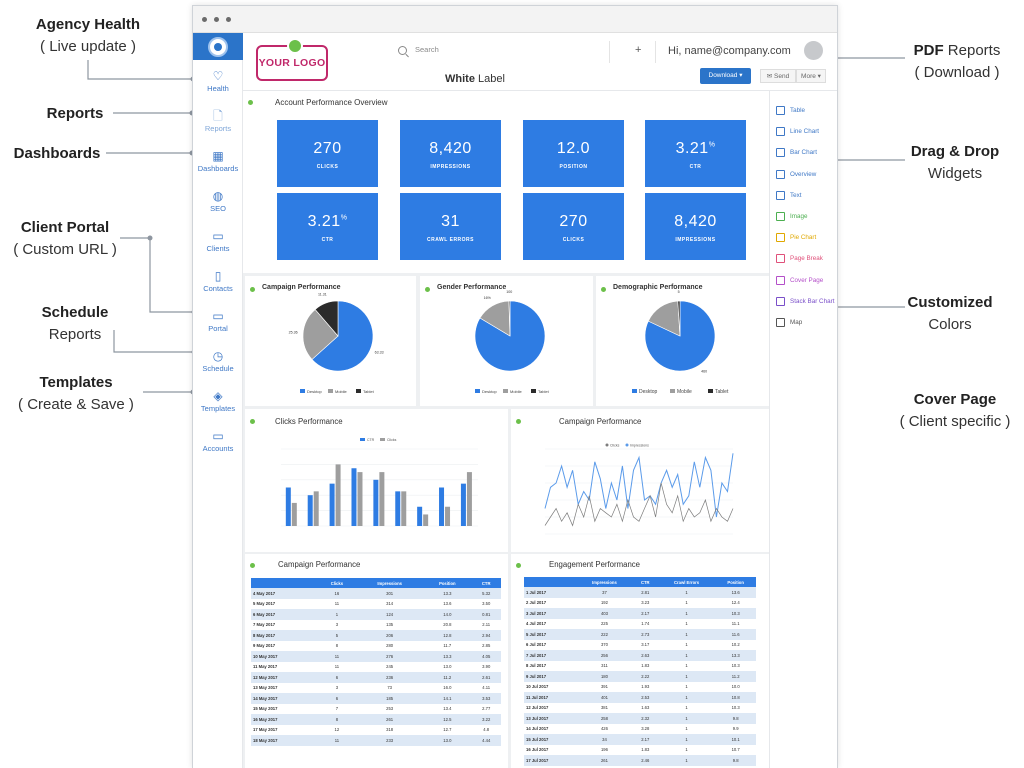  What do you see at coordinates (218, 368) in the screenshot?
I see `sidebar-item-label: Schedule` at bounding box center [218, 368].